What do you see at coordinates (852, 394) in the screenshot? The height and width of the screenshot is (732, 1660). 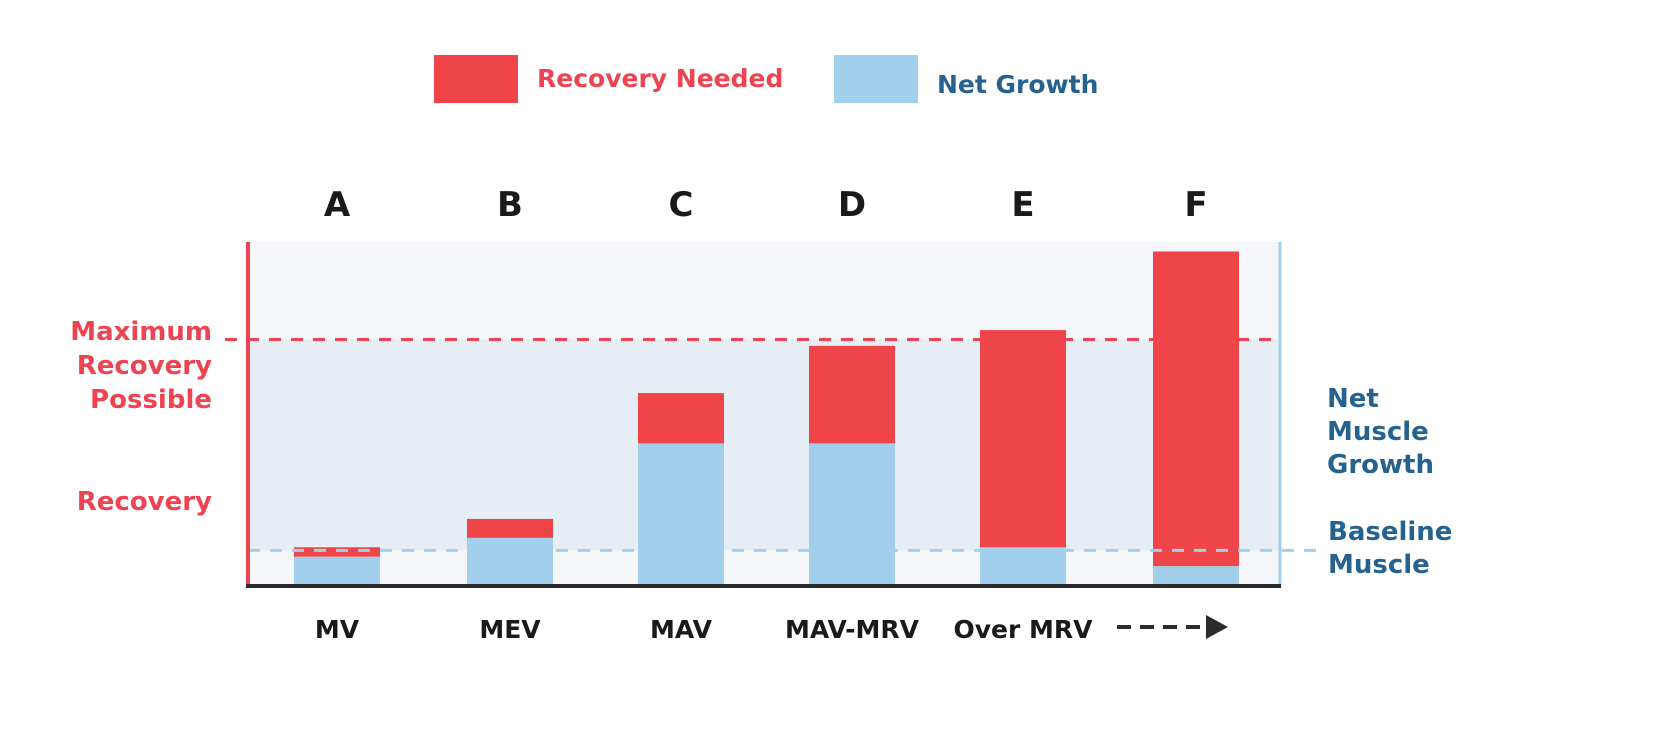 I see `bar-d-recovery-needed` at bounding box center [852, 394].